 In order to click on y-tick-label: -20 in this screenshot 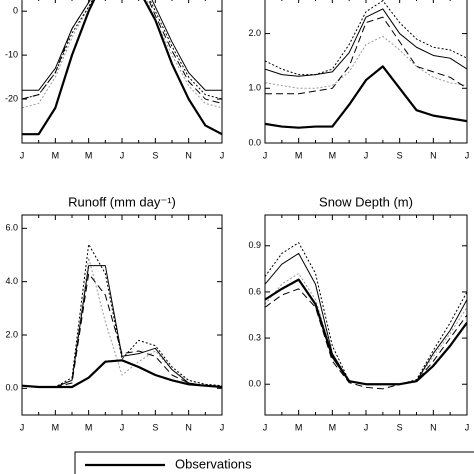, I will do `click(11, 98)`.